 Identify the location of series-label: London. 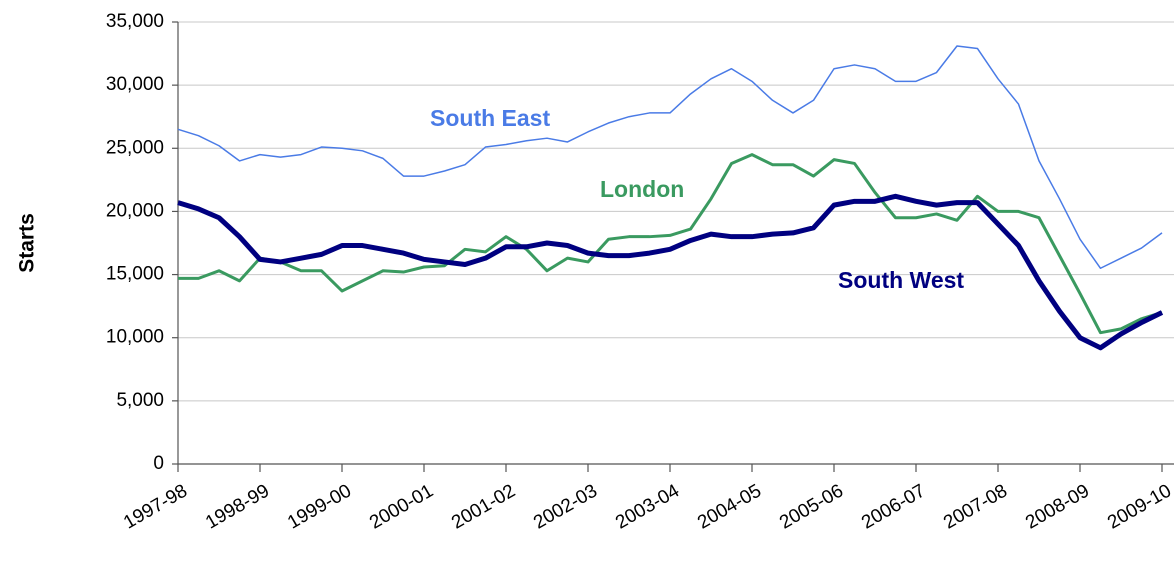
(642, 189).